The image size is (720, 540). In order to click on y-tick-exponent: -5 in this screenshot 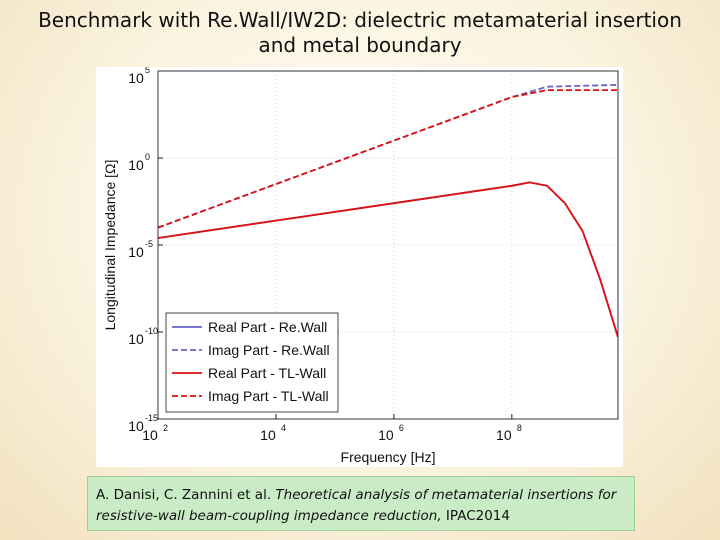, I will do `click(149, 244)`.